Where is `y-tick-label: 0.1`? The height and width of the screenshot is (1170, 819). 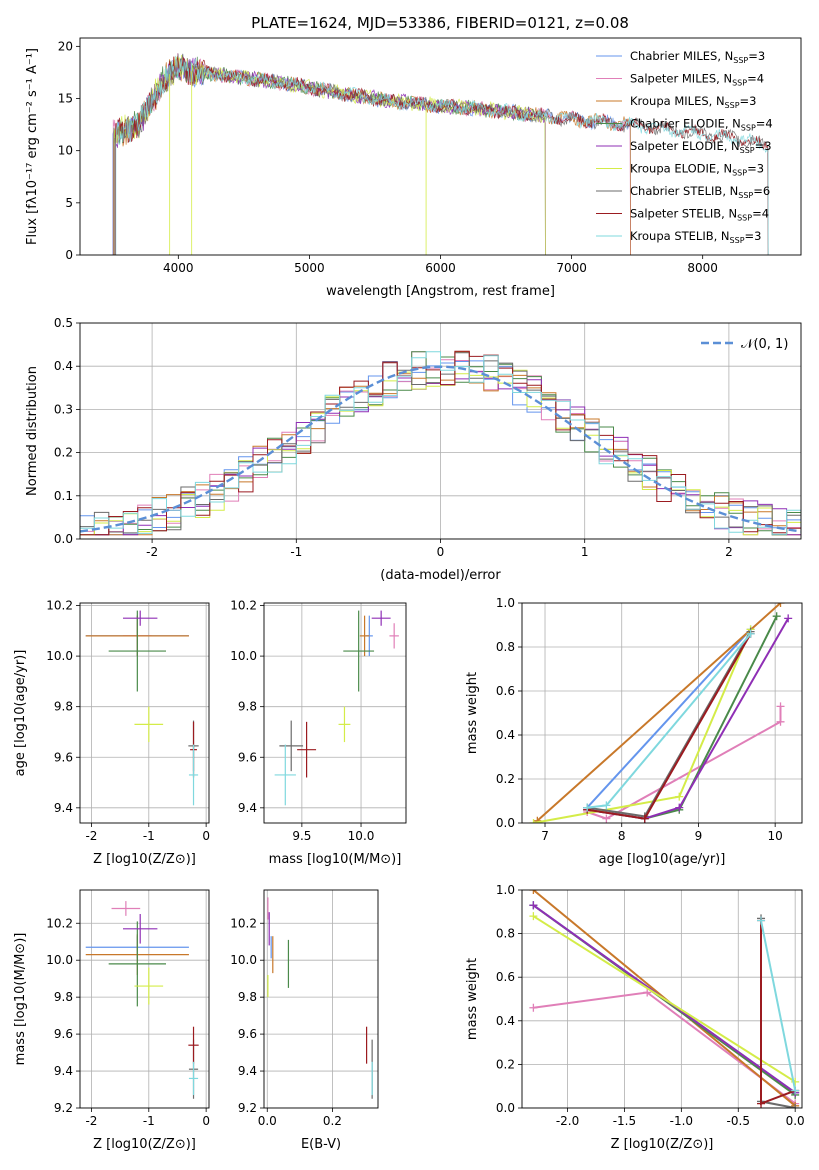 y-tick-label: 0.1 is located at coordinates (63, 496).